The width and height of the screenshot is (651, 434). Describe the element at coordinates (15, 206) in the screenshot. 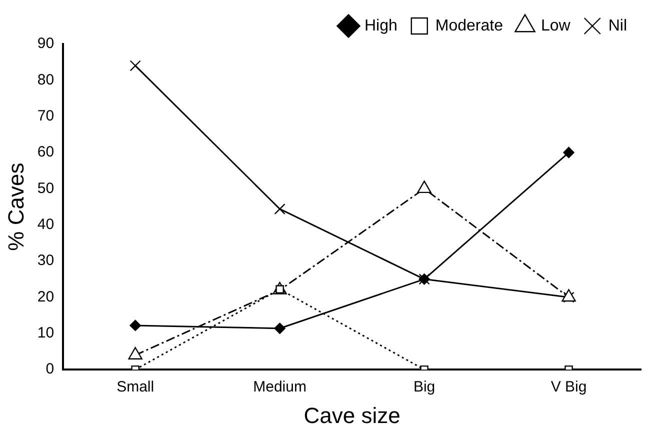

I see `y-axis-title: % Caves` at that location.